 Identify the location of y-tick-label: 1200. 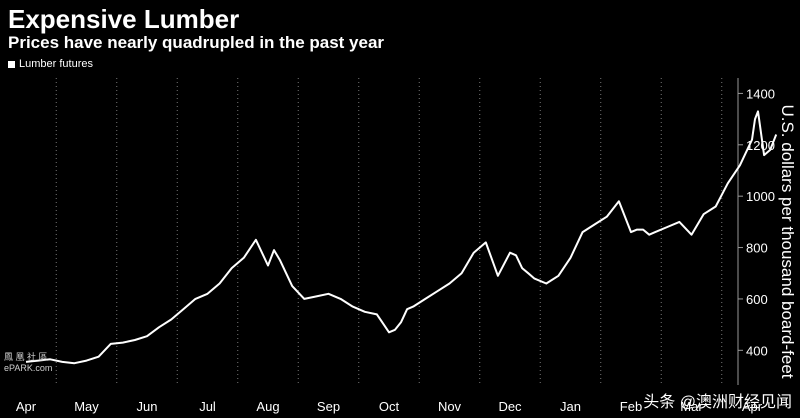
(760, 145).